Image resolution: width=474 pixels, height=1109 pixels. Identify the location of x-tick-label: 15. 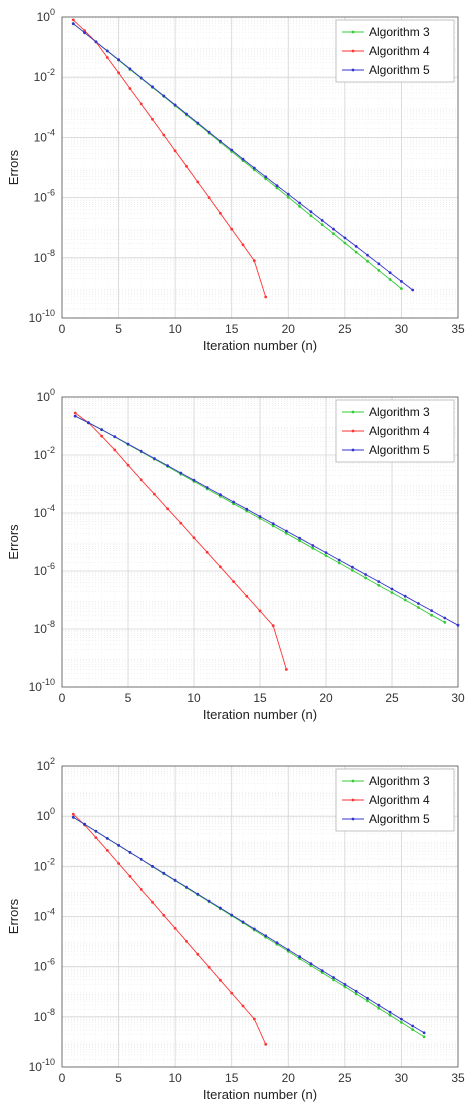
(260, 698).